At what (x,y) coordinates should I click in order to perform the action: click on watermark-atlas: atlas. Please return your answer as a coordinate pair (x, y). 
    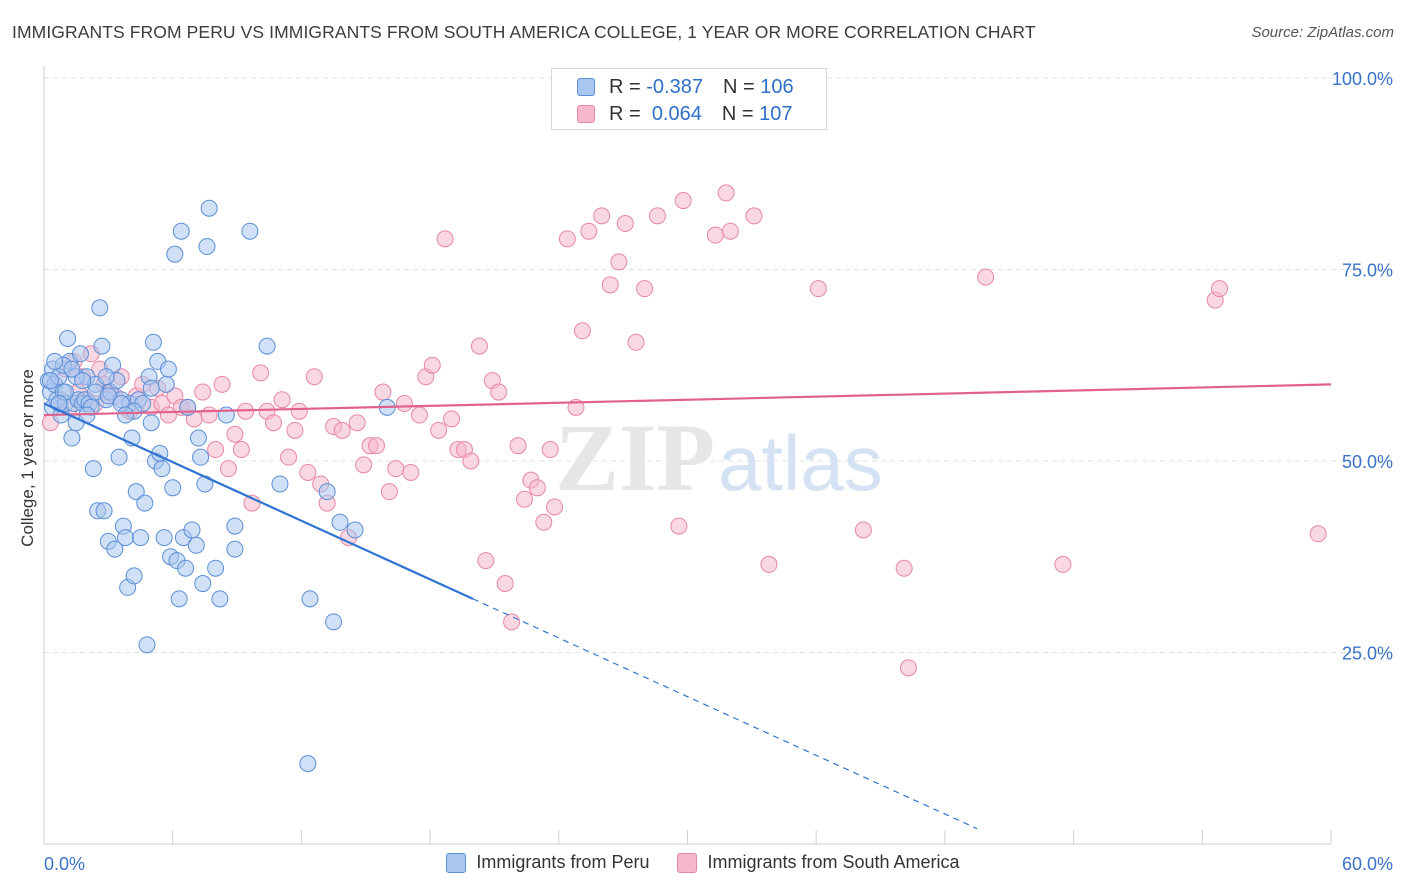
    Looking at the image, I should click on (800, 463).